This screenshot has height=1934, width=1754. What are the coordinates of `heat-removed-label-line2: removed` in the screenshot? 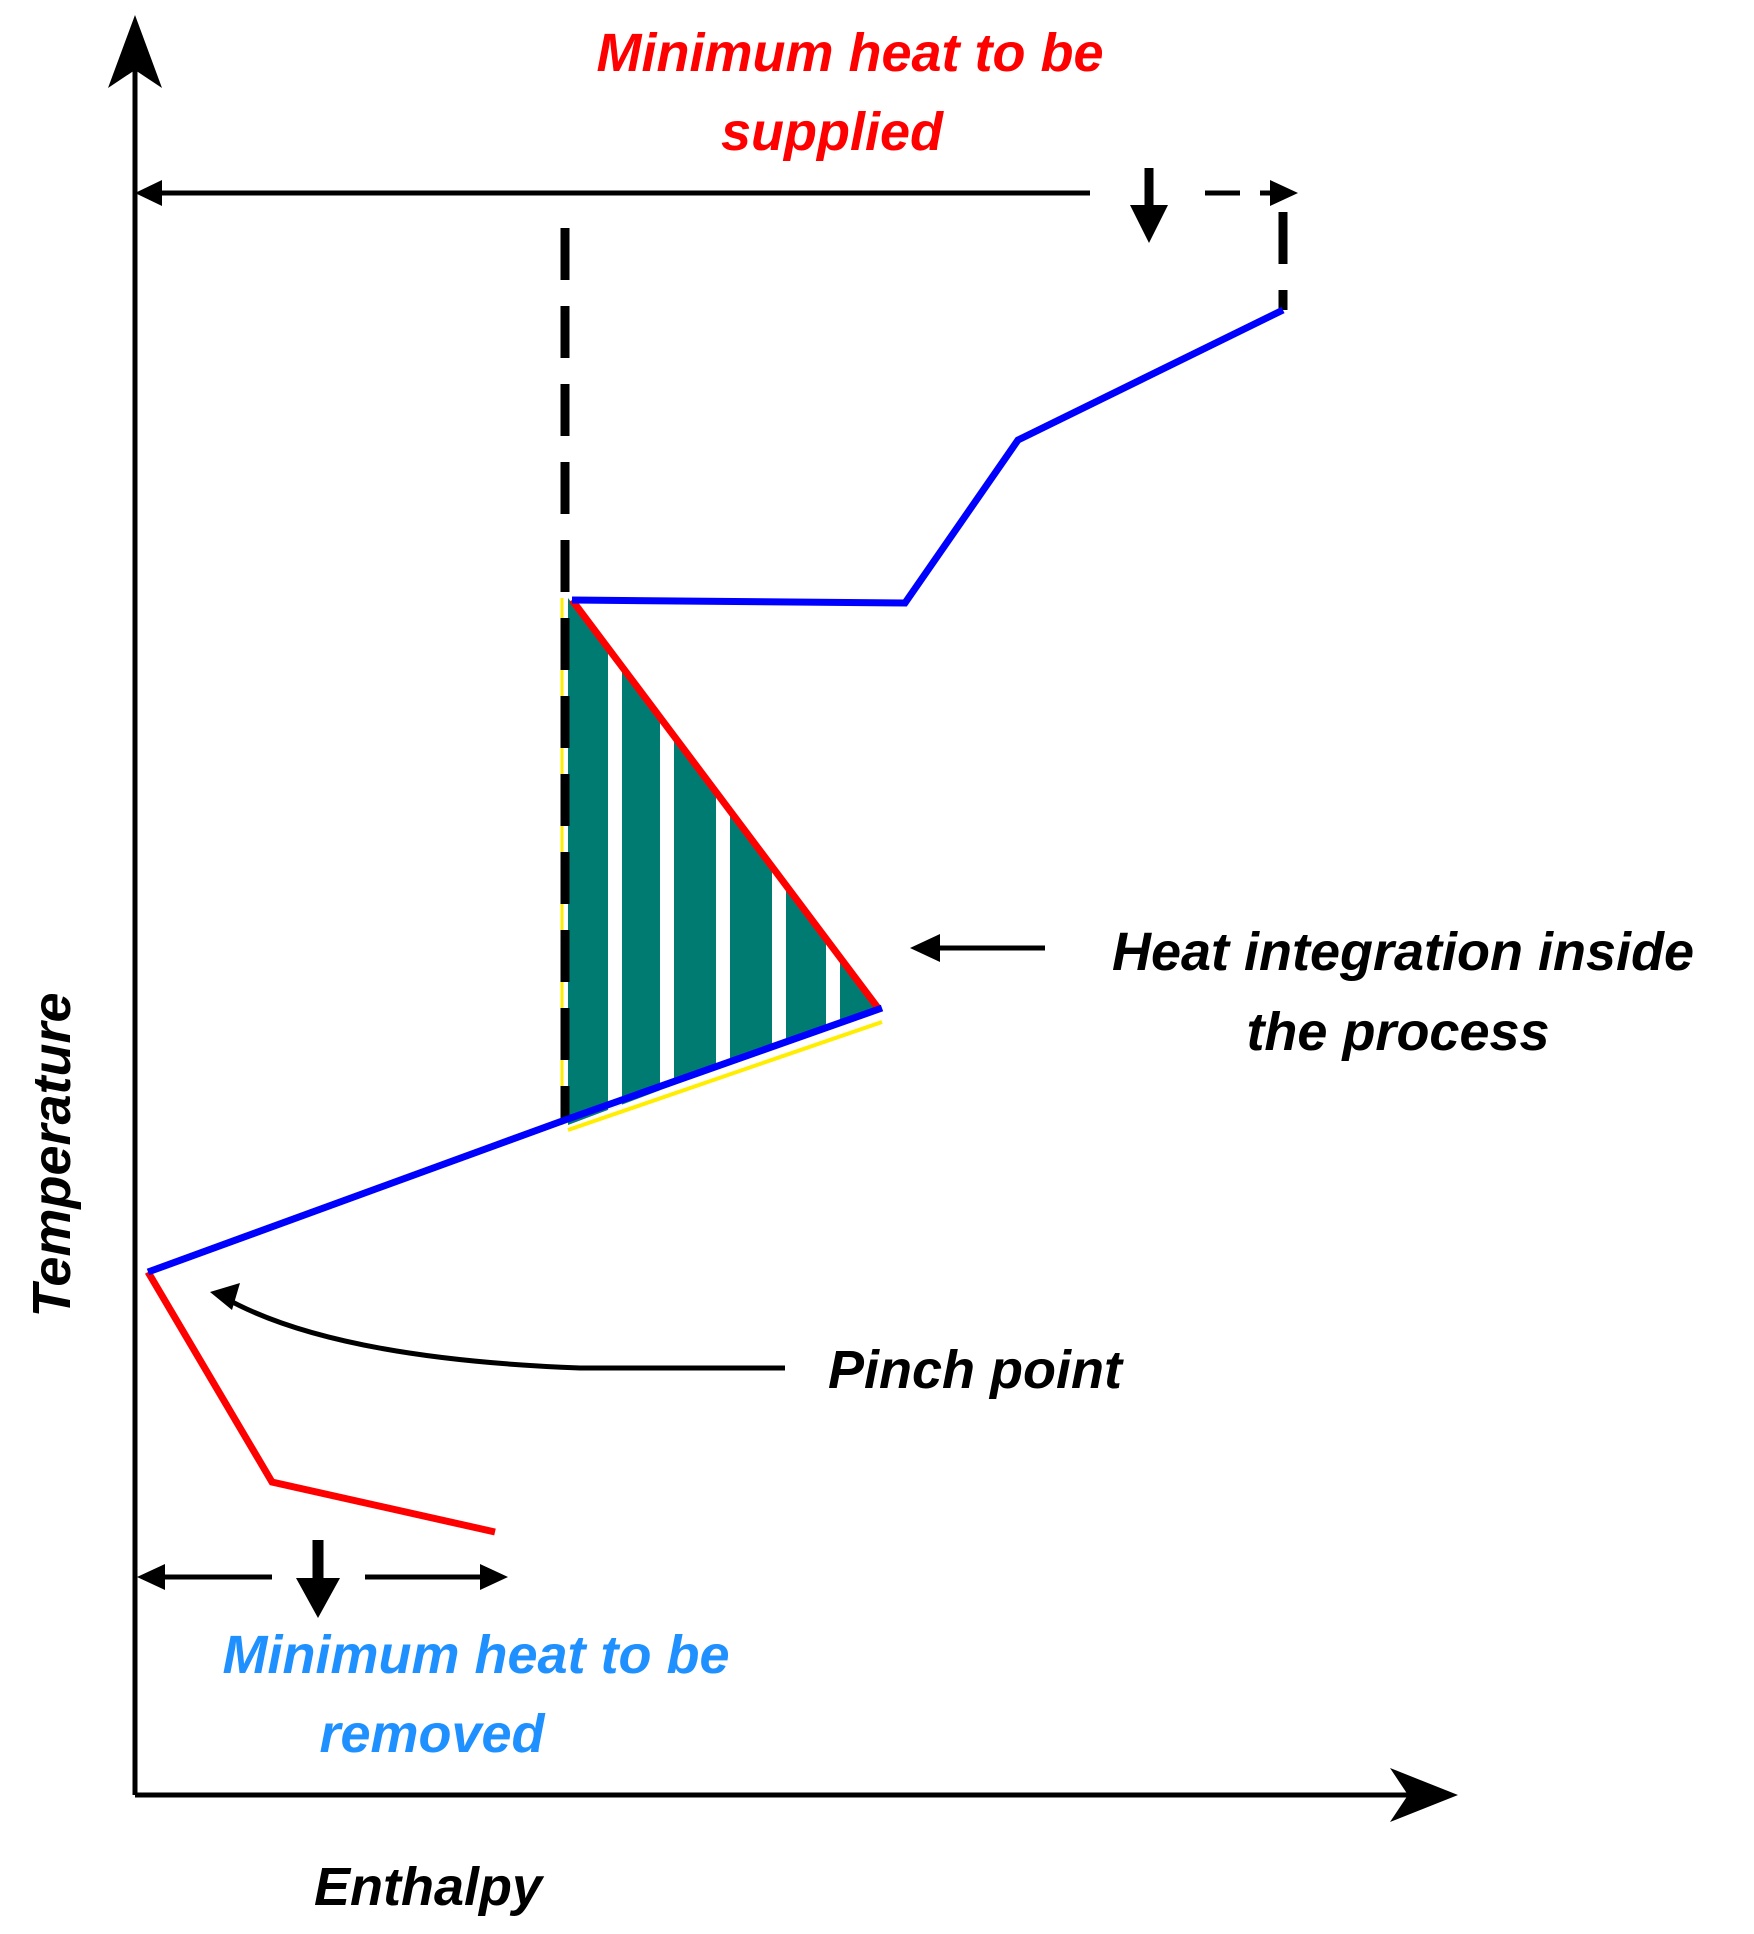 It's located at (432, 1734).